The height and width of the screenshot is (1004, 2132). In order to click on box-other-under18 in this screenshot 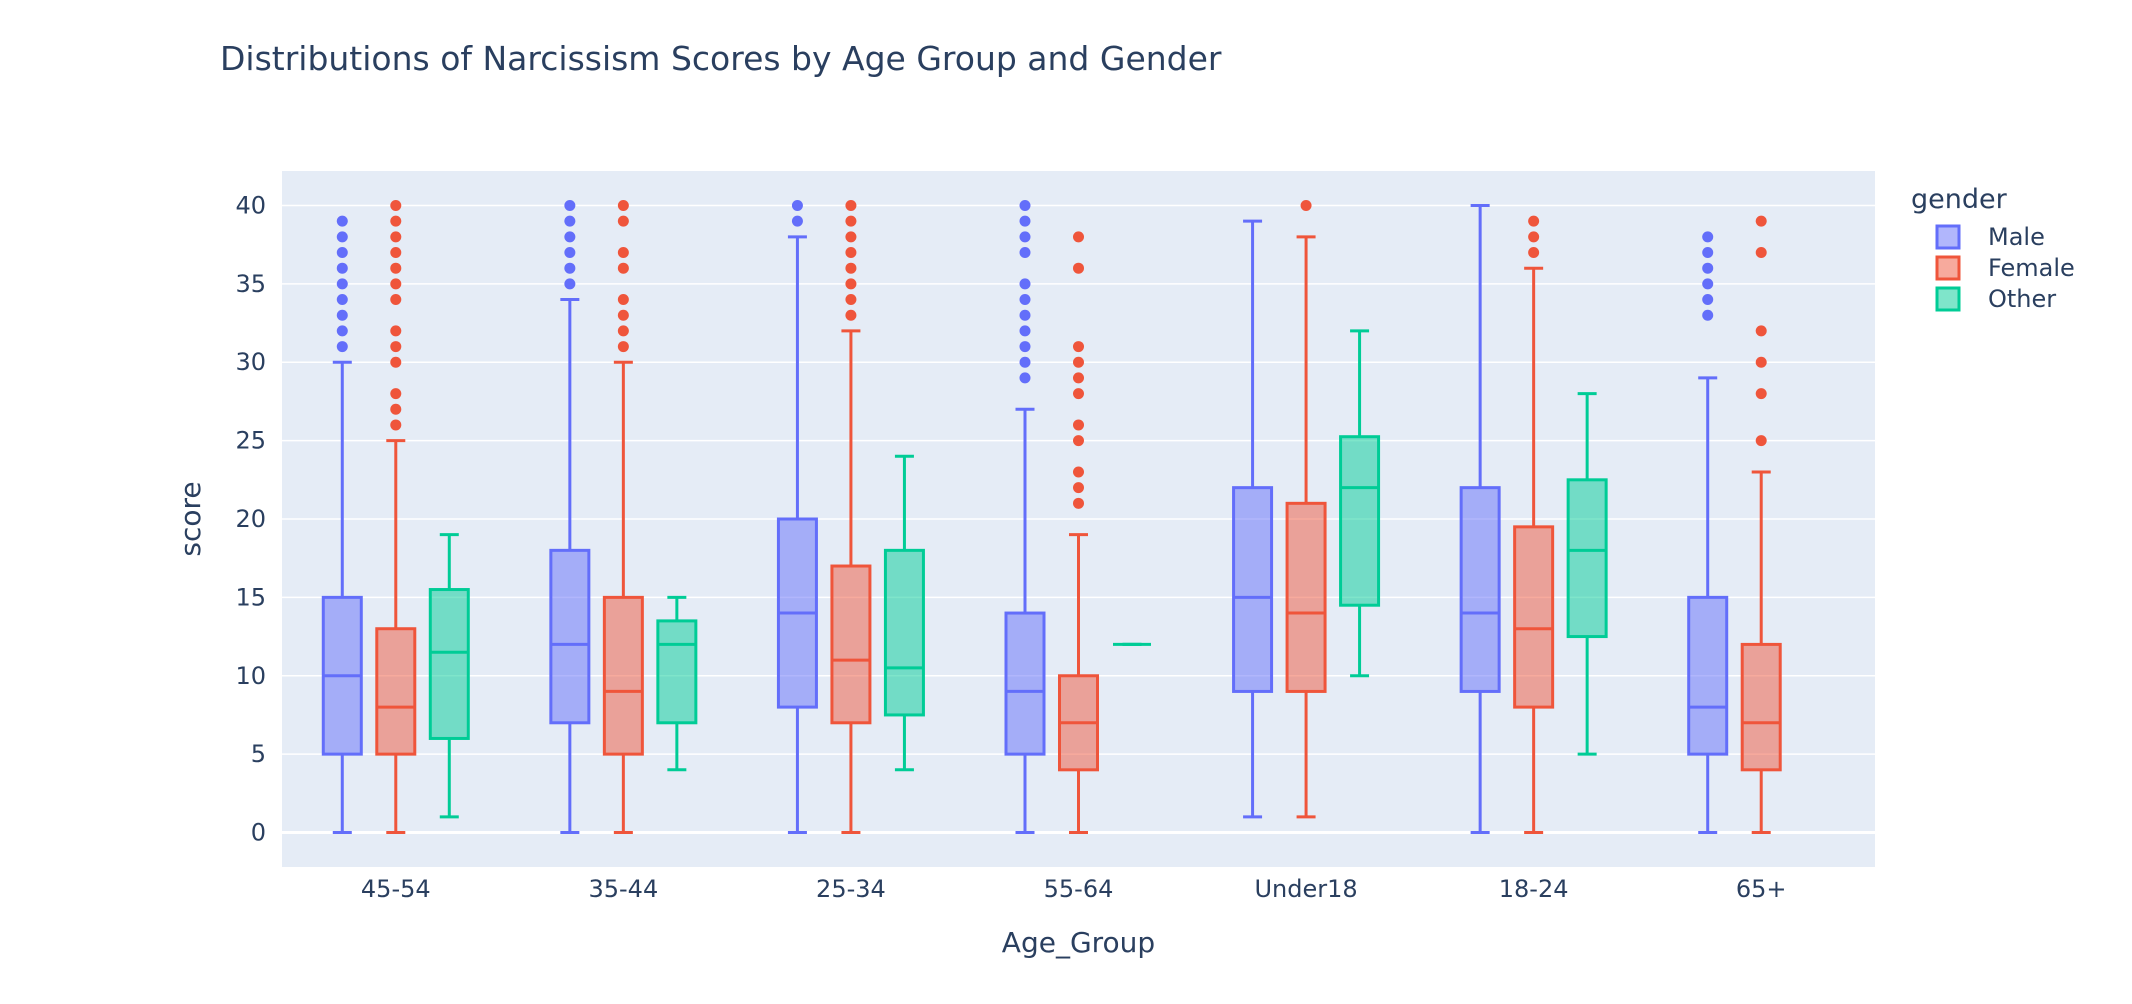, I will do `click(1360, 503)`.